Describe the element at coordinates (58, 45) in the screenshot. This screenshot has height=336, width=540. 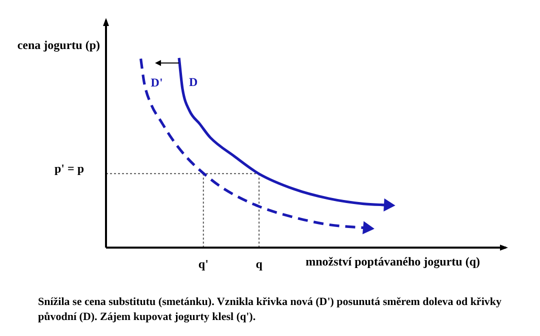
I see `y-axis-title: cena jogurtu (p)` at that location.